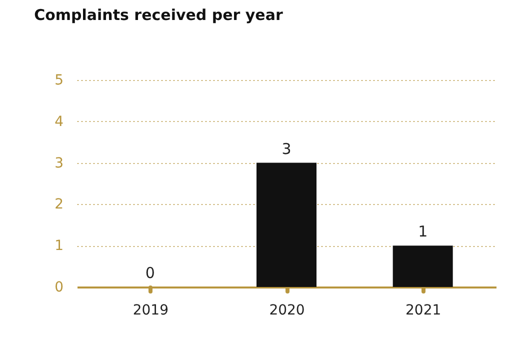 The height and width of the screenshot is (337, 526). I want to click on data-label: 3, so click(287, 149).